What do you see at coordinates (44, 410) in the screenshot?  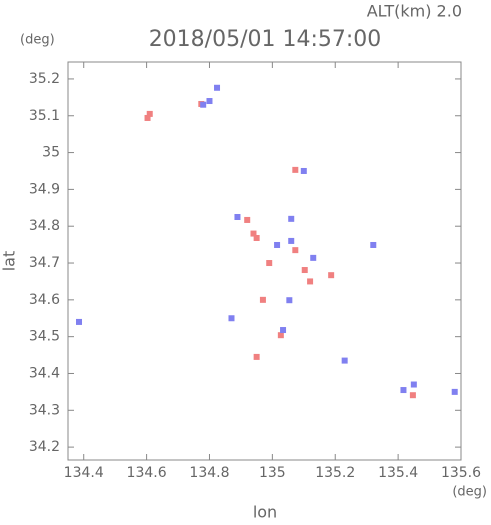 I see `y-tick-label: 34.3` at bounding box center [44, 410].